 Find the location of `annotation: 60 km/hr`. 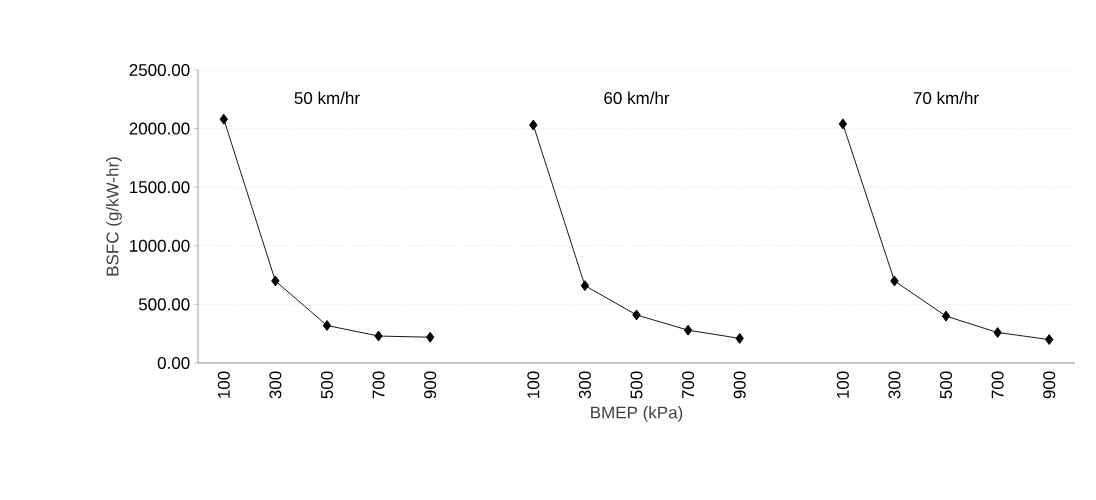

annotation: 60 km/hr is located at coordinates (637, 98).